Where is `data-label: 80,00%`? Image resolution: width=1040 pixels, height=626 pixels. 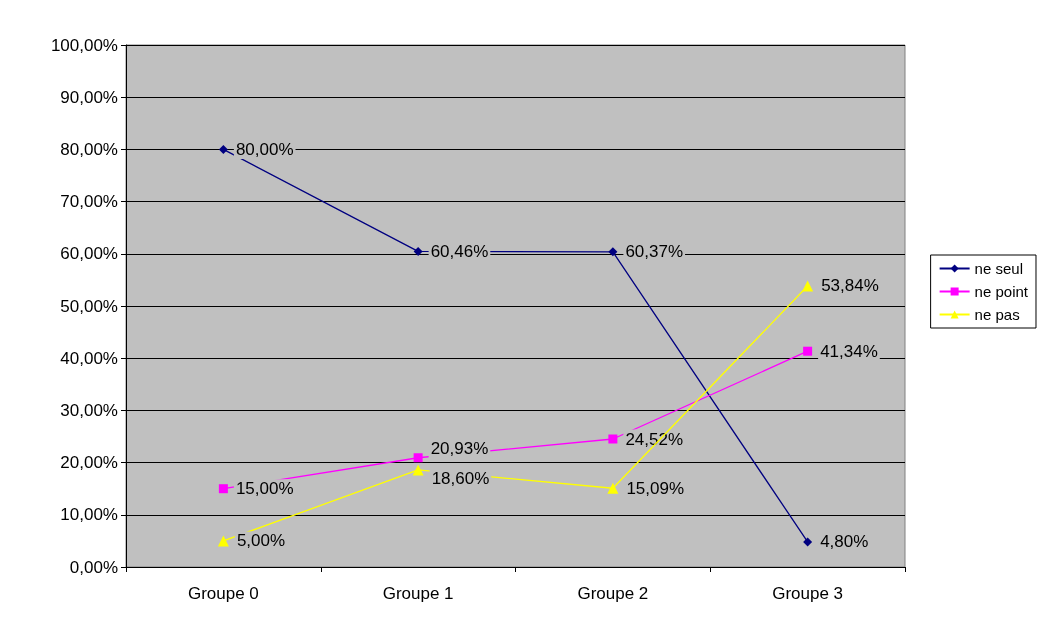
data-label: 80,00% is located at coordinates (264, 149).